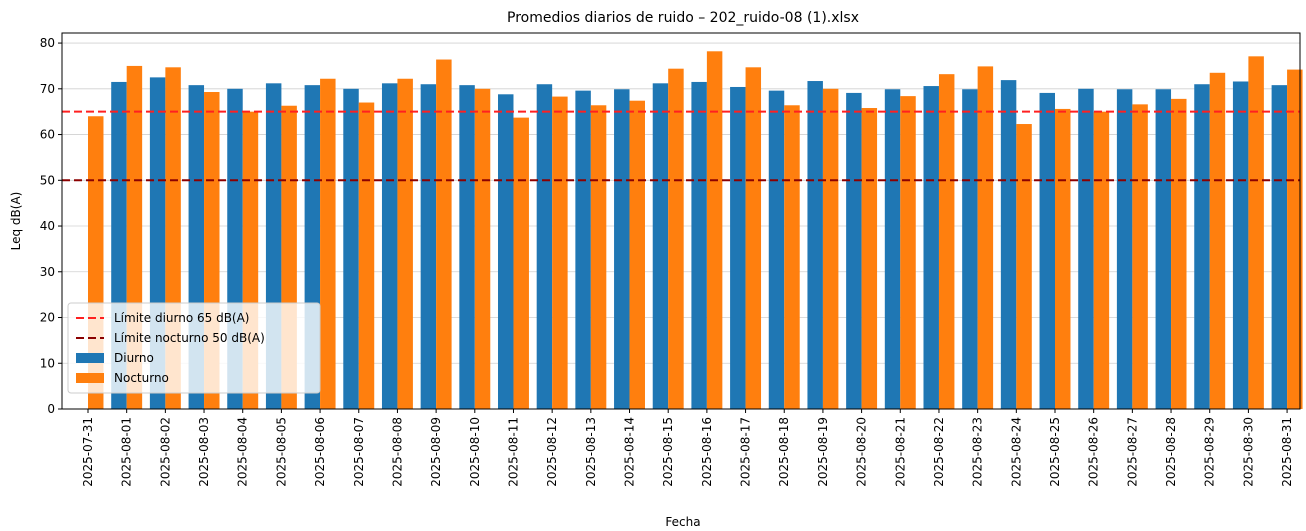 Image resolution: width=1306 pixels, height=531 pixels. I want to click on legend-box, so click(194, 348).